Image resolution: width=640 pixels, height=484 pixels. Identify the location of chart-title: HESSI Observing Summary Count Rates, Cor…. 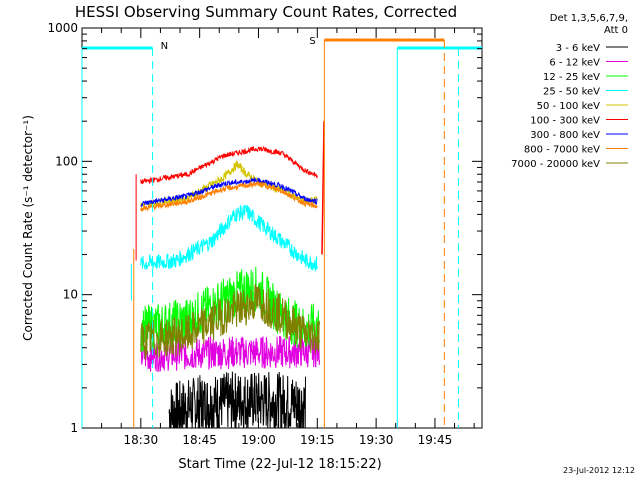
(266, 12).